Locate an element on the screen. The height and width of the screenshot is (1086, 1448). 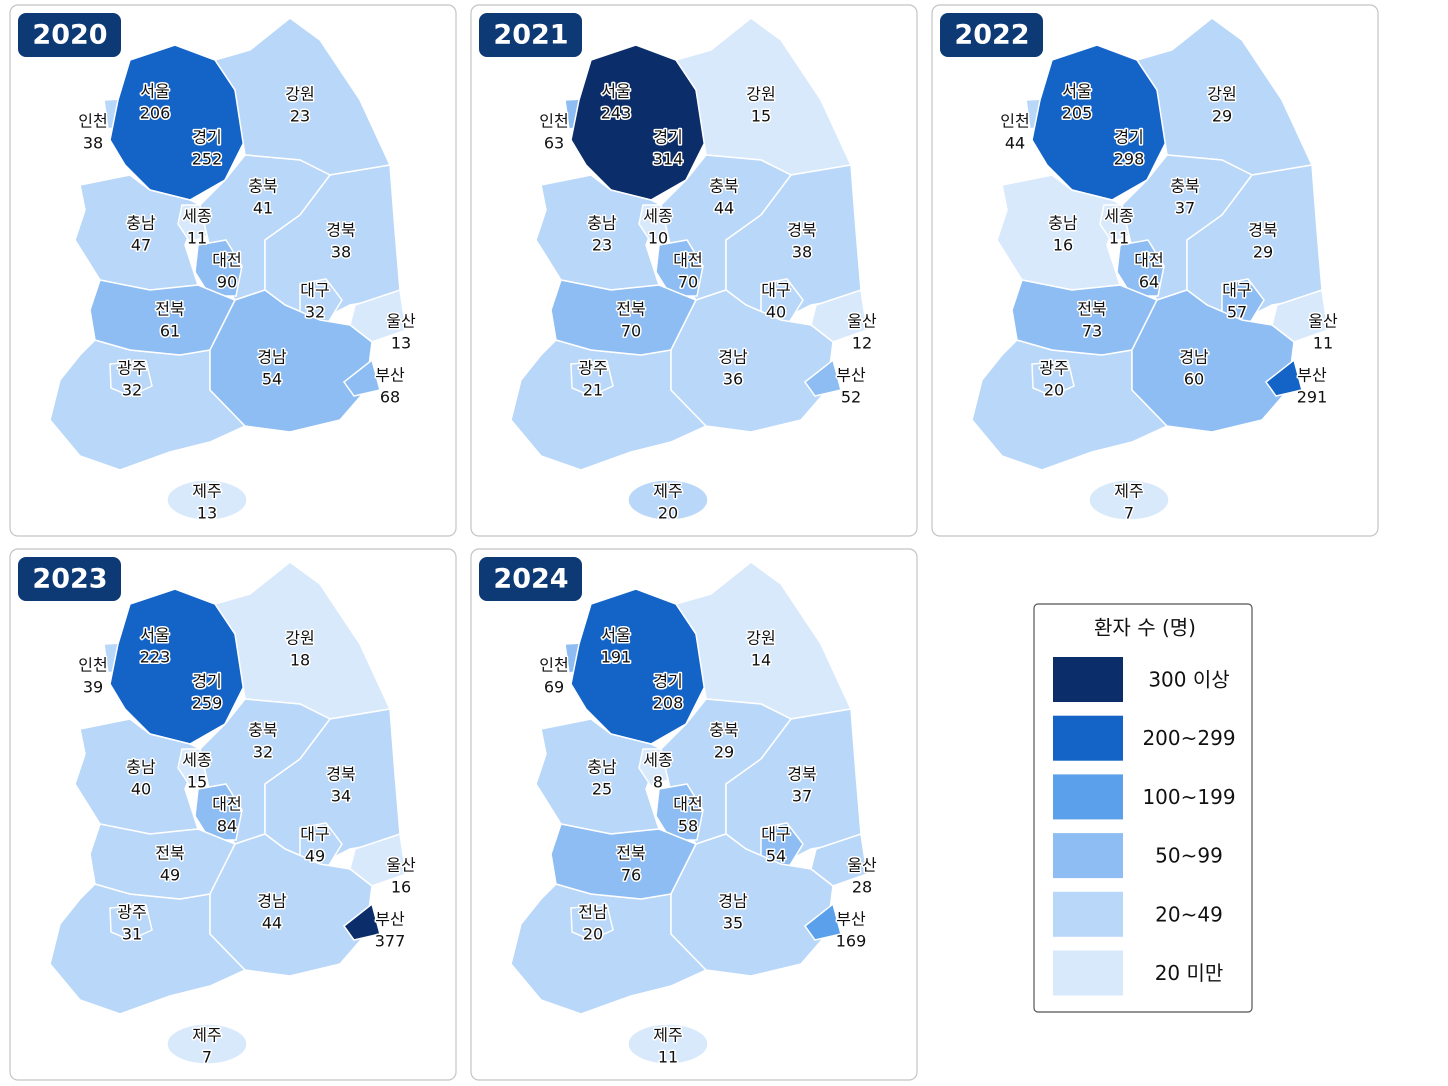
year-label: 2023 is located at coordinates (69, 579).